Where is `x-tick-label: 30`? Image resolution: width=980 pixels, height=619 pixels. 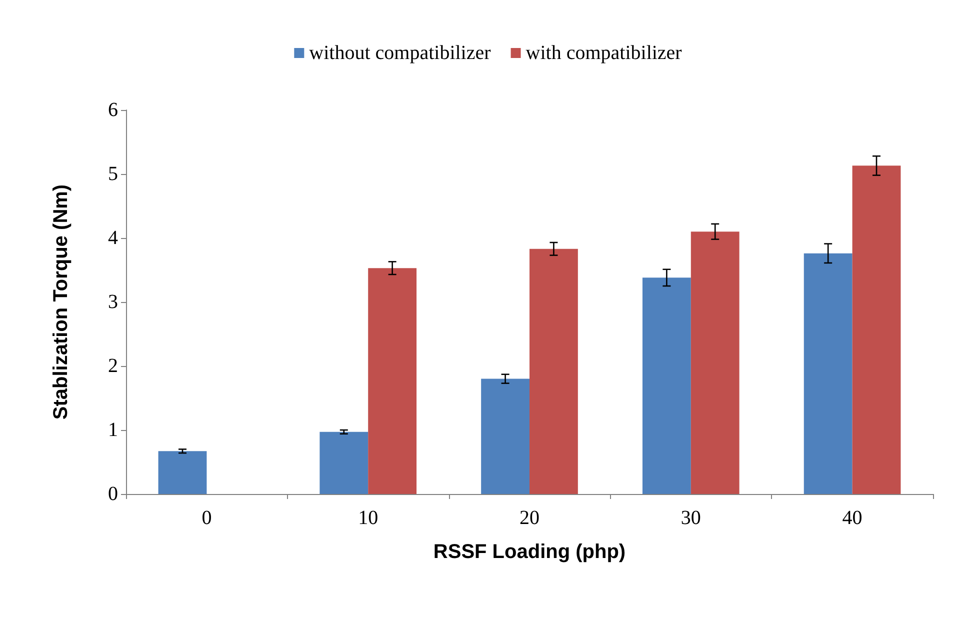
x-tick-label: 30 is located at coordinates (690, 518).